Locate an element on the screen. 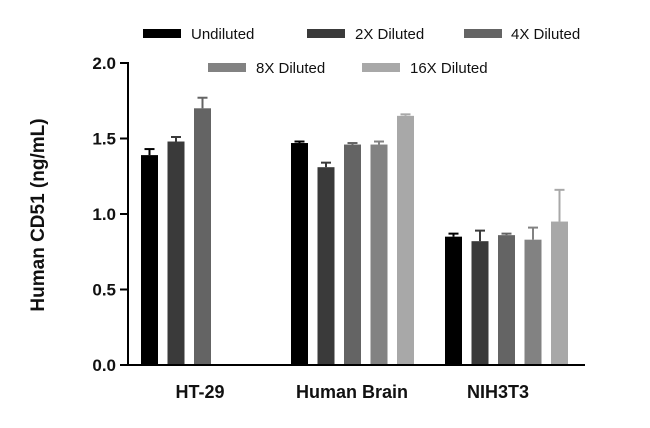 This screenshot has height=428, width=650. y-tick-label: 0.0 is located at coordinates (104, 365).